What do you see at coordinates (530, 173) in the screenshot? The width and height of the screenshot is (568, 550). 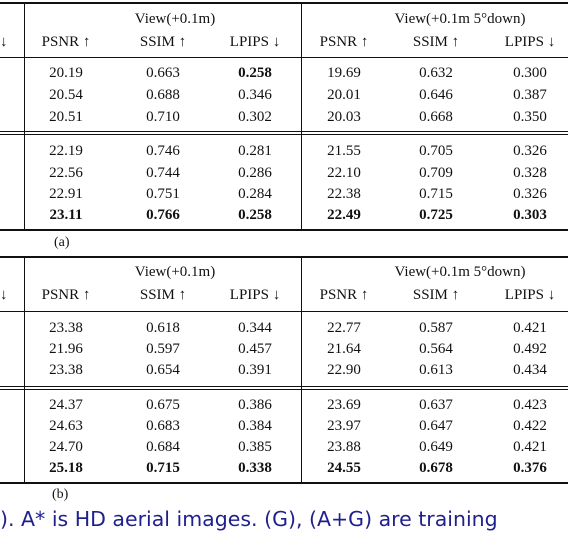 I see `cell: 0.328` at bounding box center [530, 173].